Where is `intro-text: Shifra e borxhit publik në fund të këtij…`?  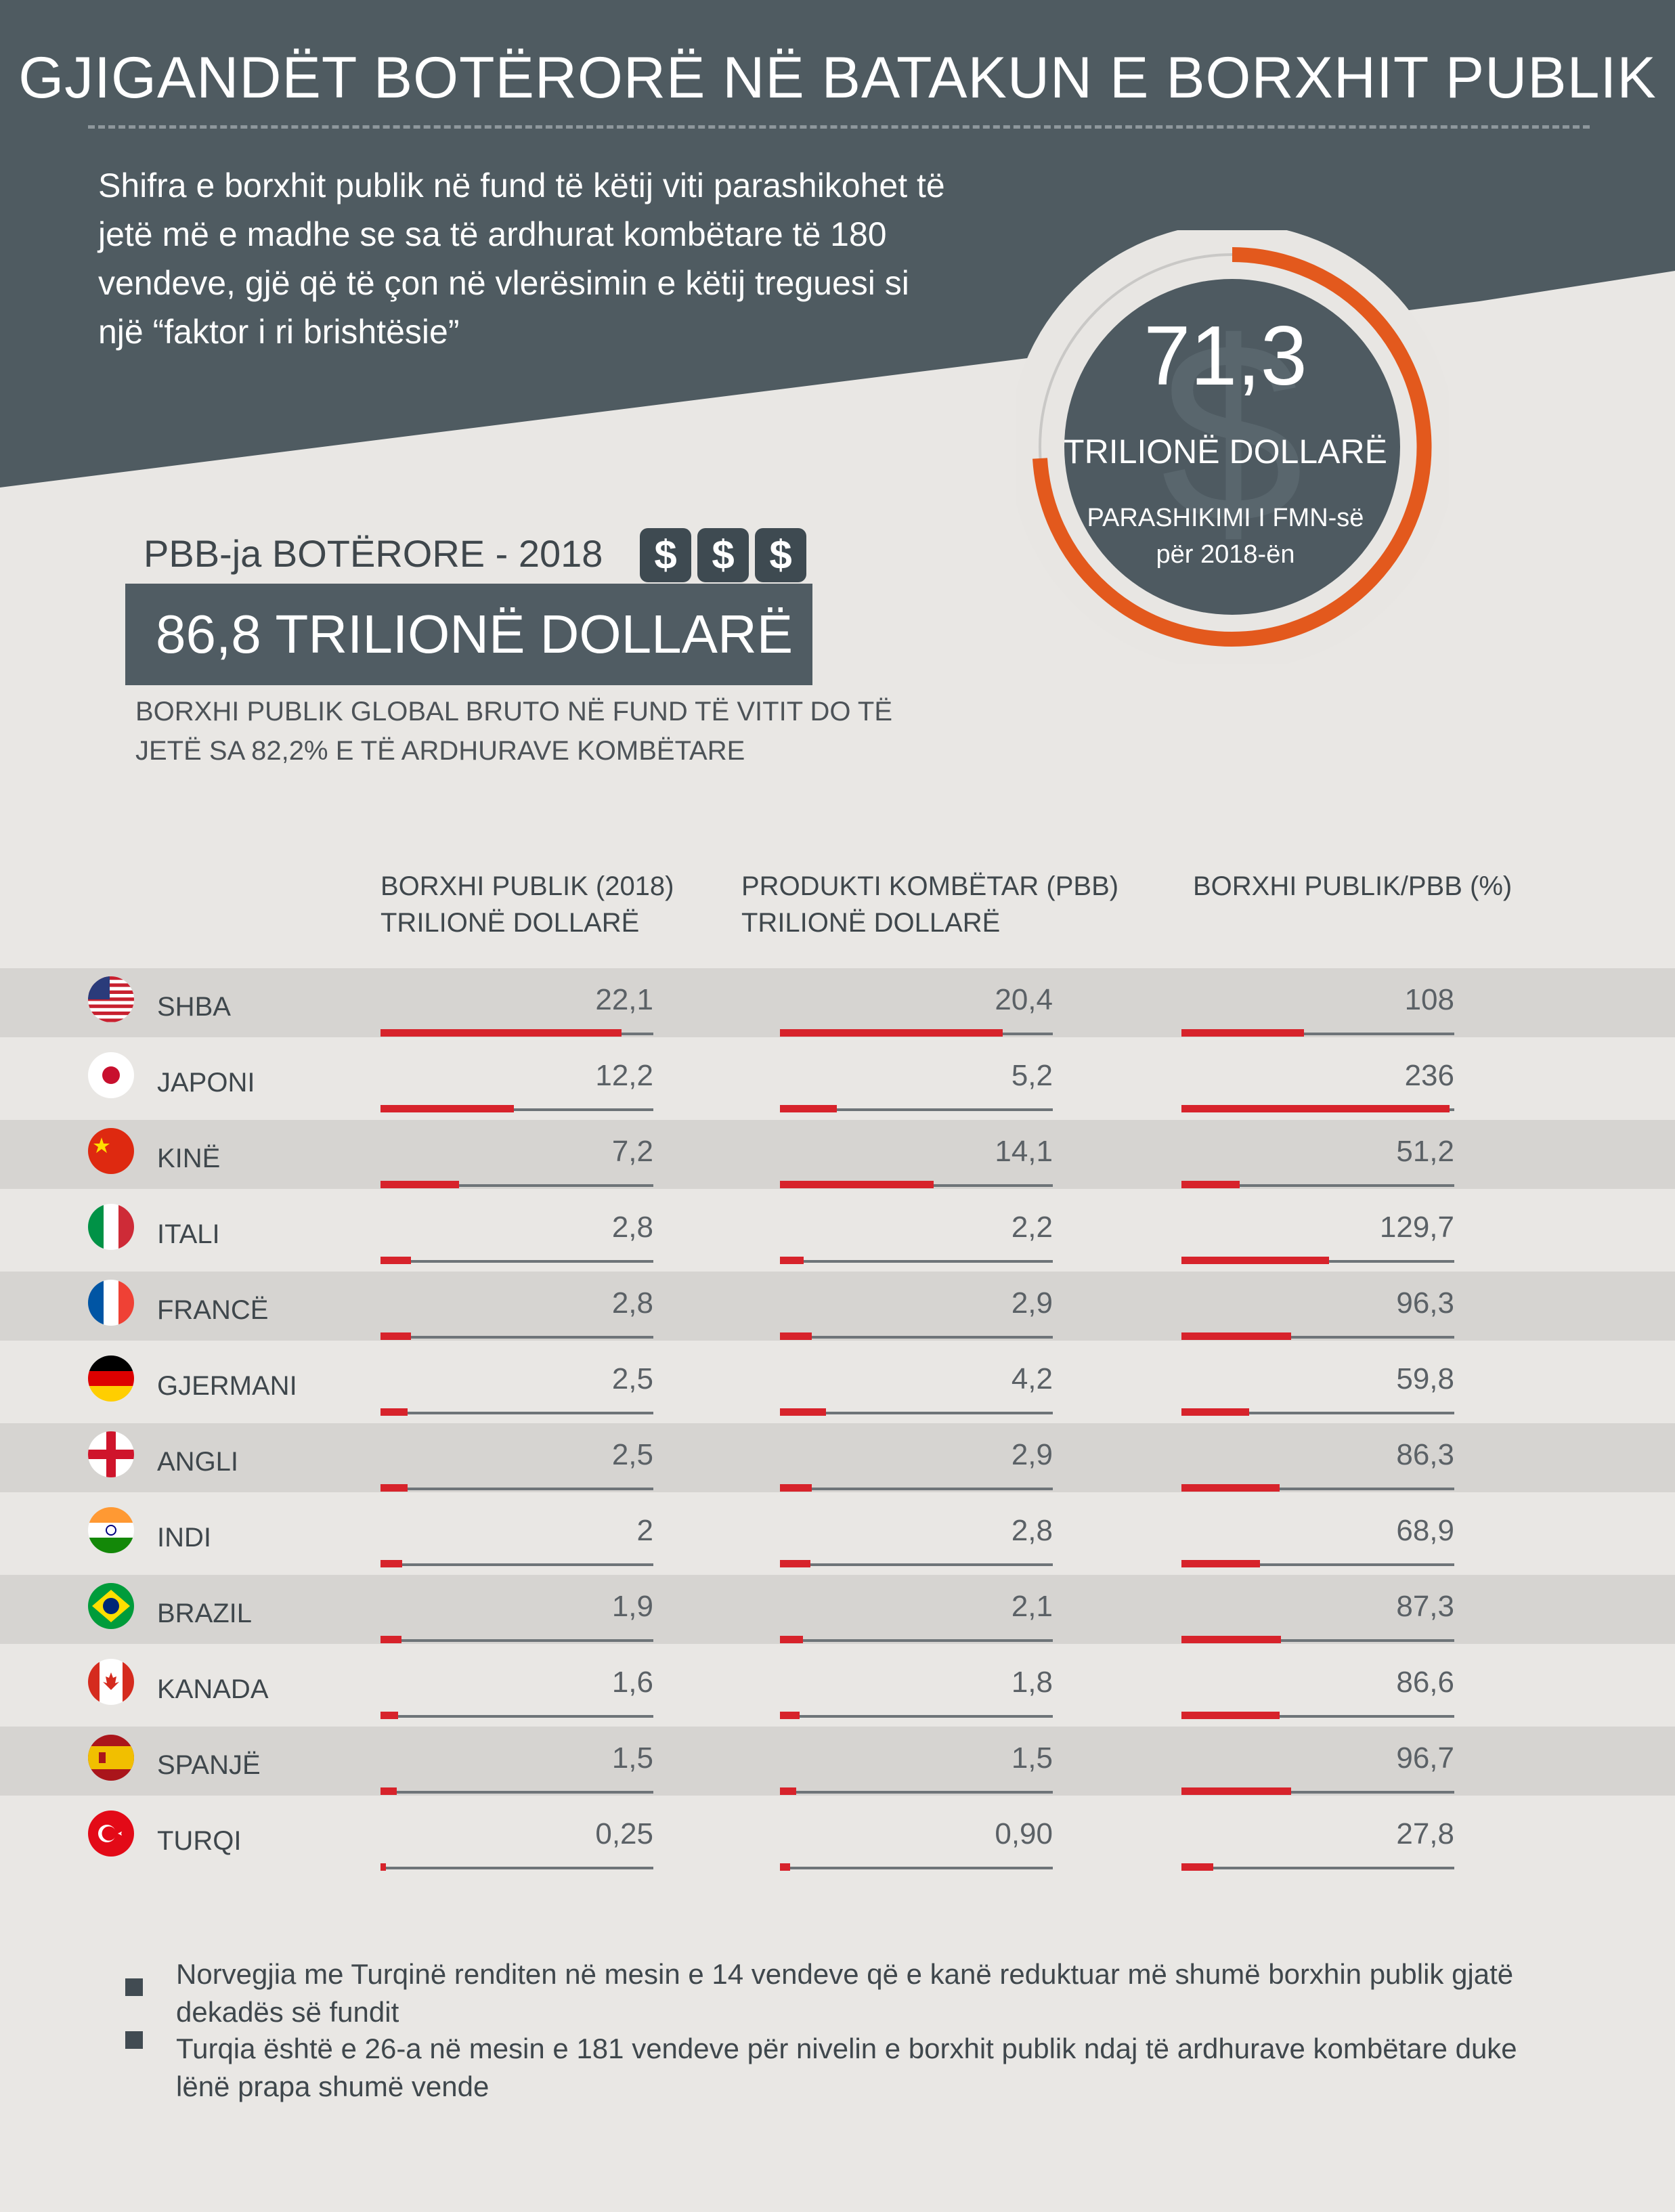
intro-text: Shifra e borxhit publik në fund të këtij… is located at coordinates (521, 259).